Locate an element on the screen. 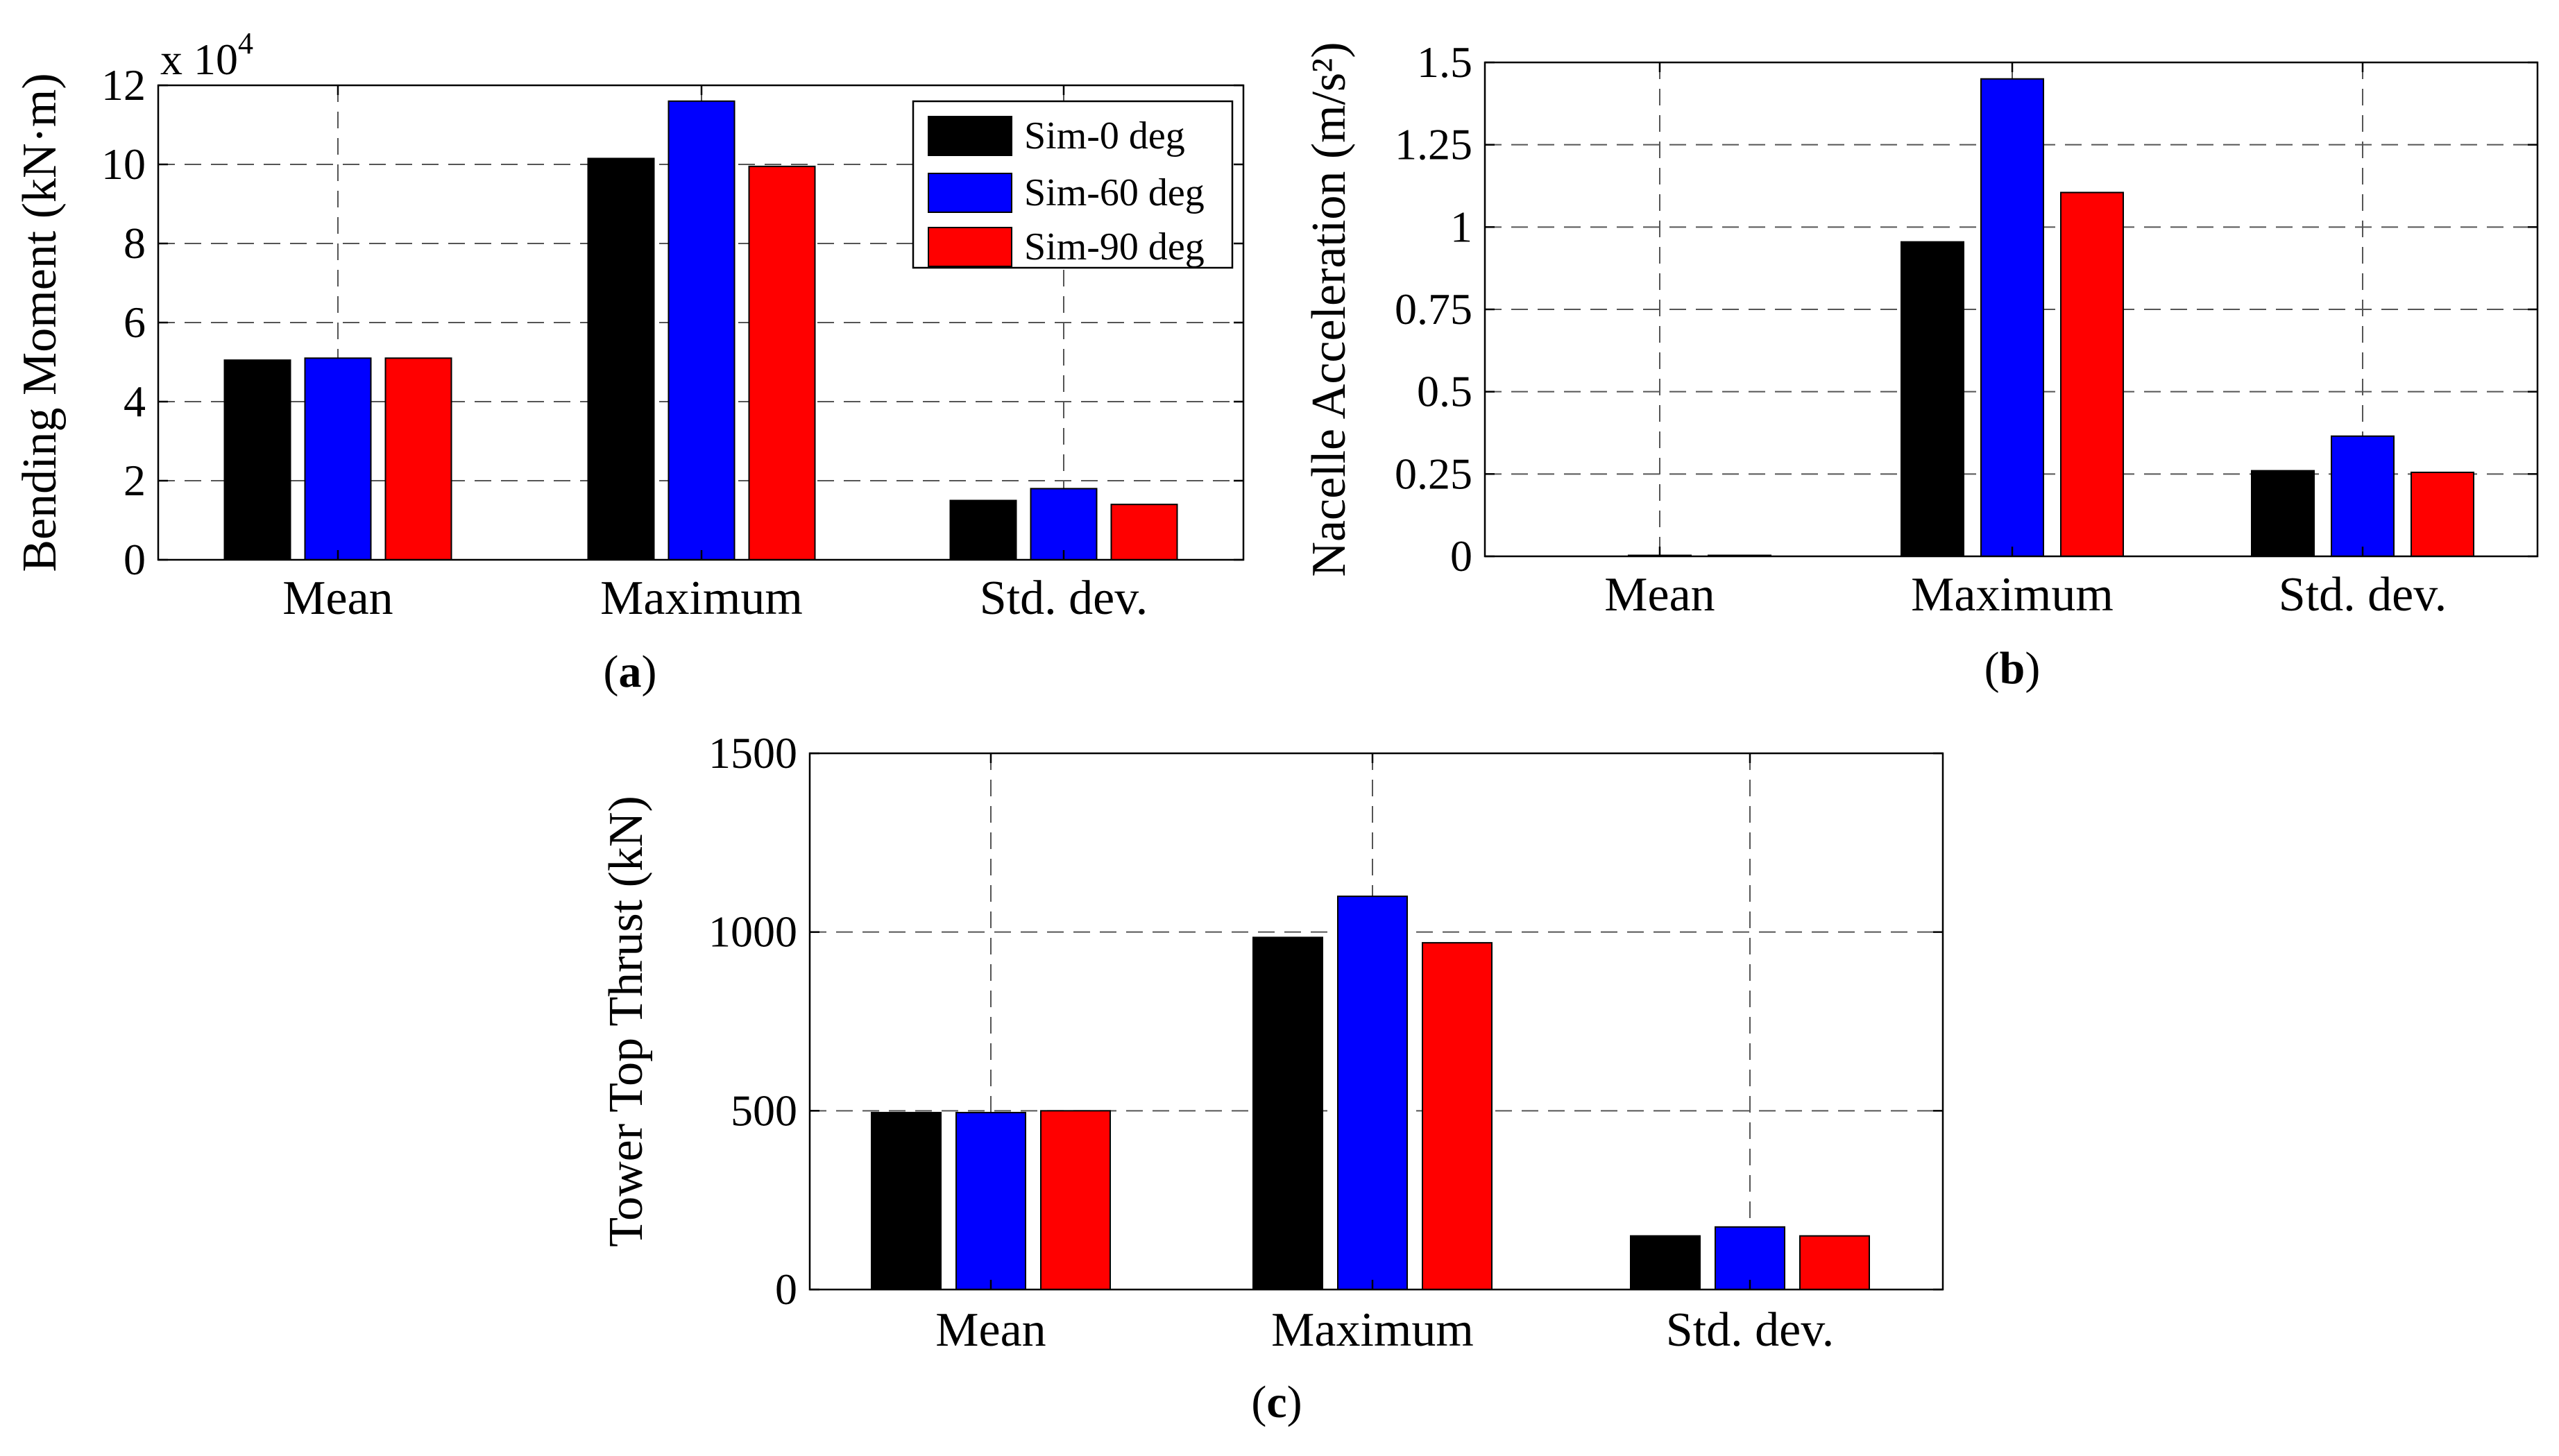 The image size is (2559, 1456). panel-label: (c) is located at coordinates (1276, 1402).